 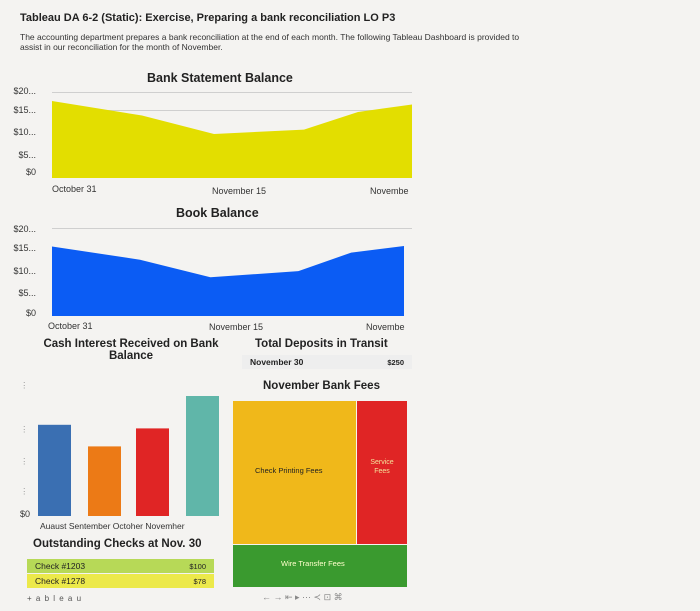 What do you see at coordinates (117, 544) in the screenshot?
I see `outstanding-checks-title: Outstanding Checks at Nov. 30` at bounding box center [117, 544].